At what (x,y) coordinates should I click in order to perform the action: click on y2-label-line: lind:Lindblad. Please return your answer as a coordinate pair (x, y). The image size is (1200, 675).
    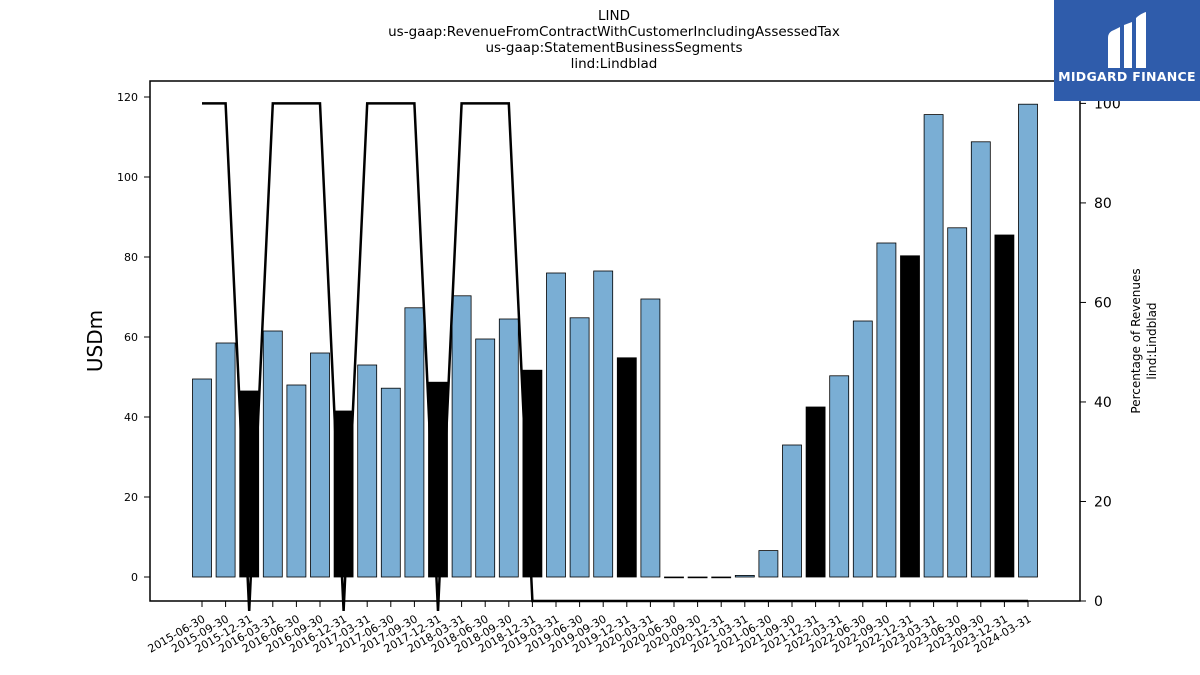
    Looking at the image, I should click on (1152, 340).